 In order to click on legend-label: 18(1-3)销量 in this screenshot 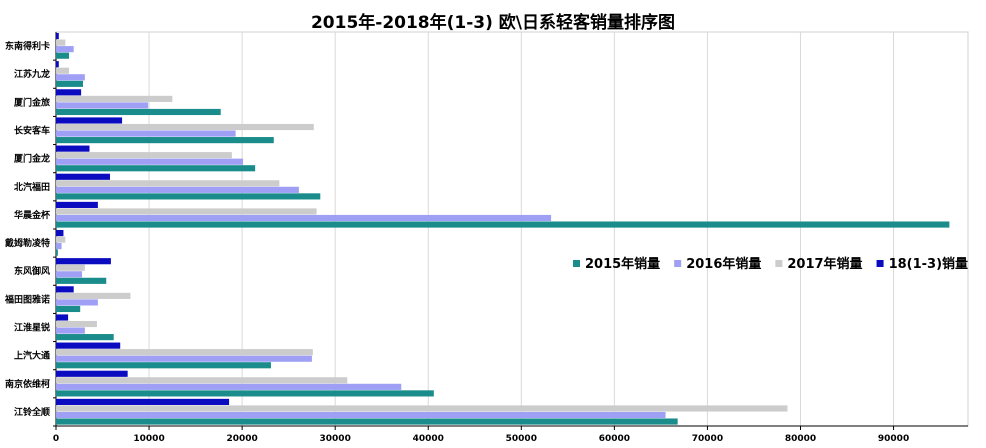, I will do `click(928, 264)`.